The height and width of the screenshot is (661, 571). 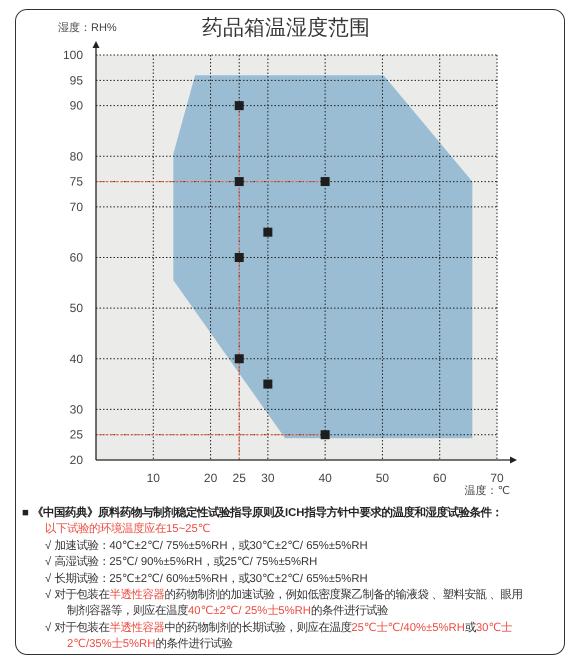 What do you see at coordinates (497, 478) in the screenshot?
I see `x-tick-label: 70` at bounding box center [497, 478].